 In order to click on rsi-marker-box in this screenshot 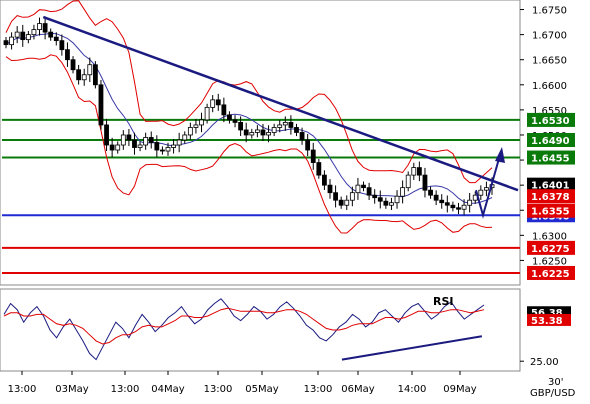, I will do `click(549, 319)`.